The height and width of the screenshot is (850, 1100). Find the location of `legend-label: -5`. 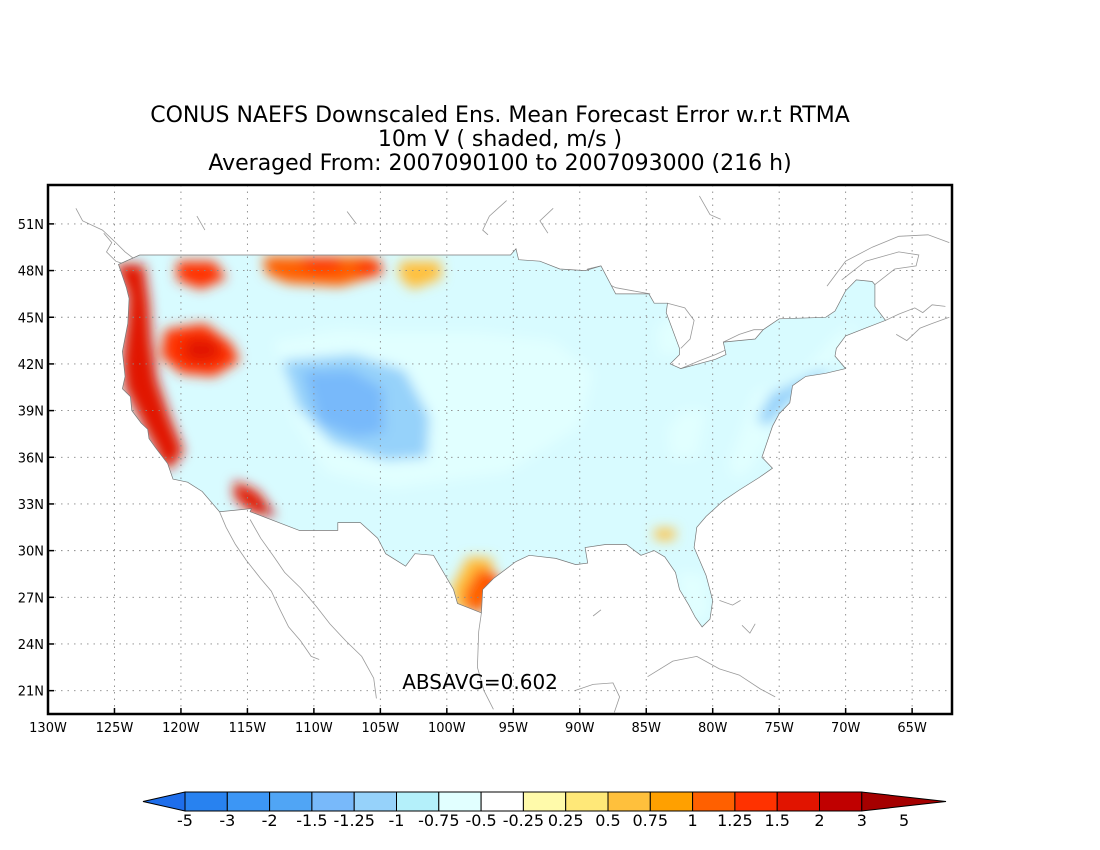

legend-label: -5 is located at coordinates (185, 820).